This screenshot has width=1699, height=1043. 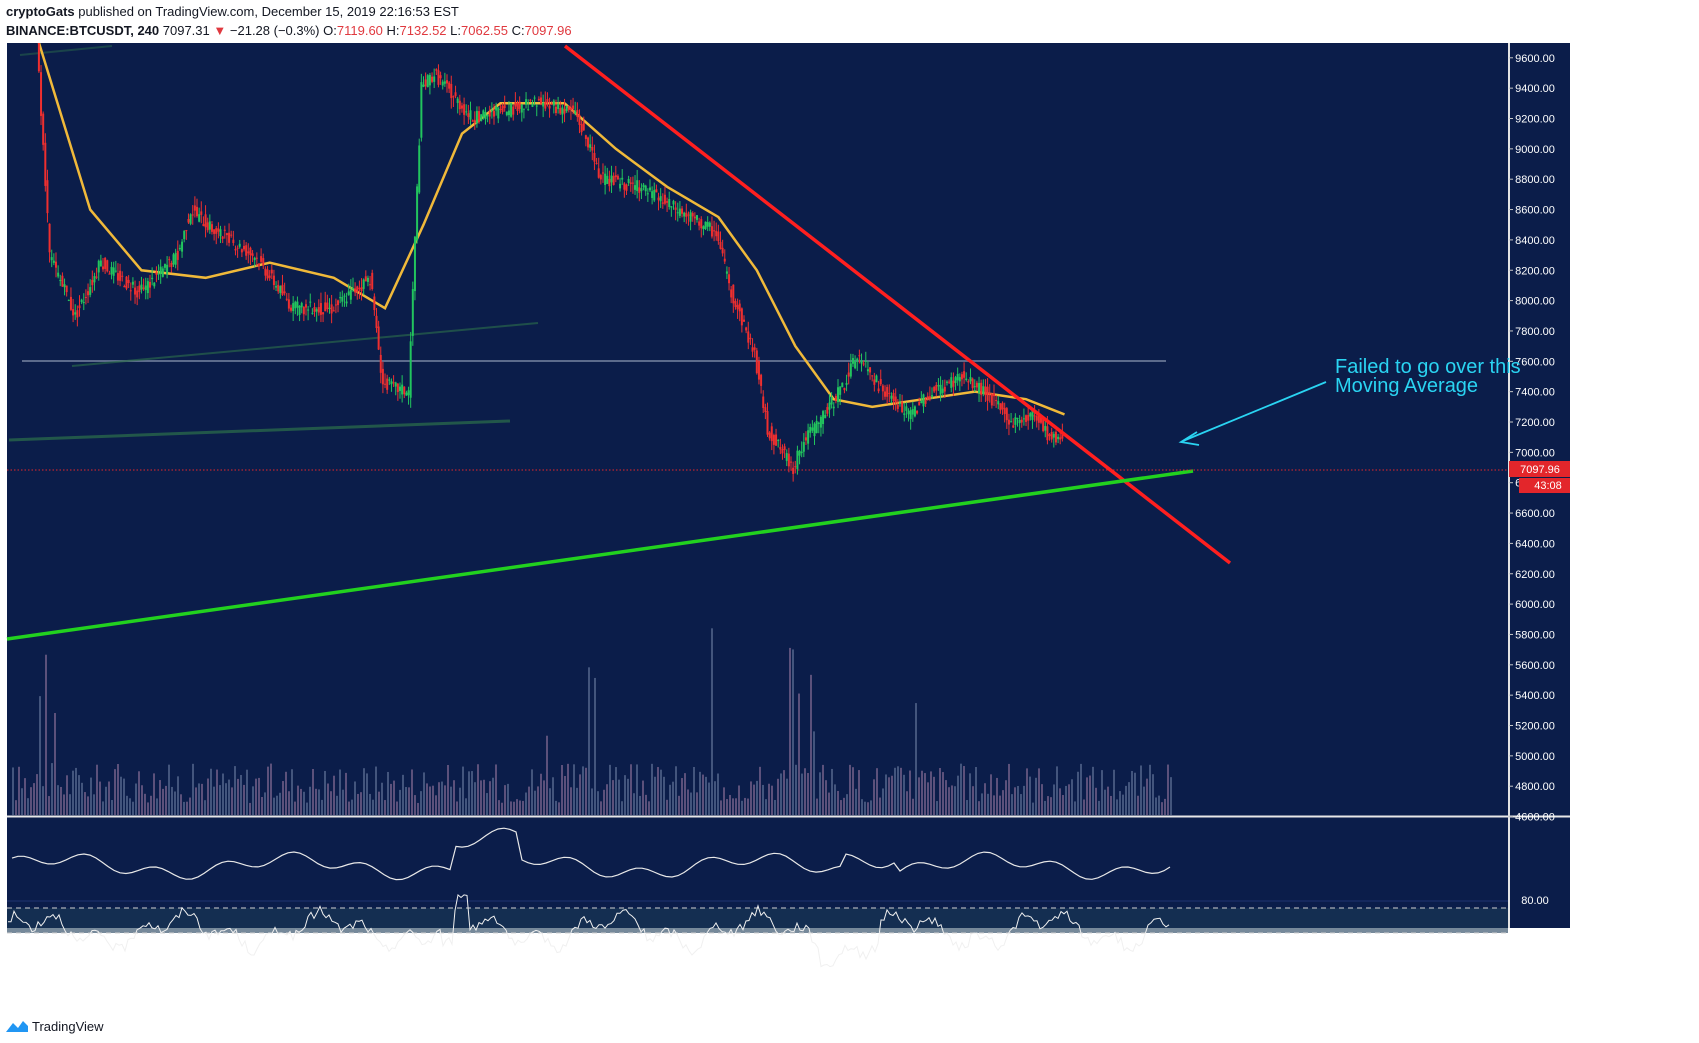 I want to click on footer-brand: TradingView, so click(x=68, y=1026).